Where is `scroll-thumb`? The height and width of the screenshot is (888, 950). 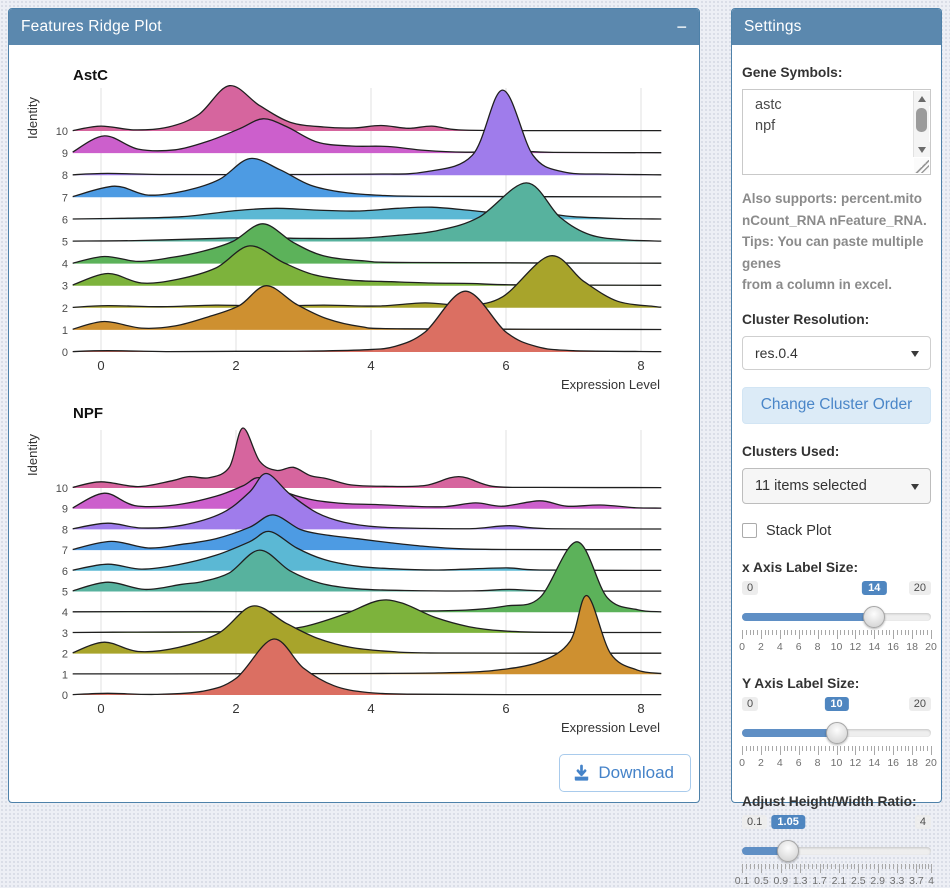
scroll-thumb is located at coordinates (921, 120).